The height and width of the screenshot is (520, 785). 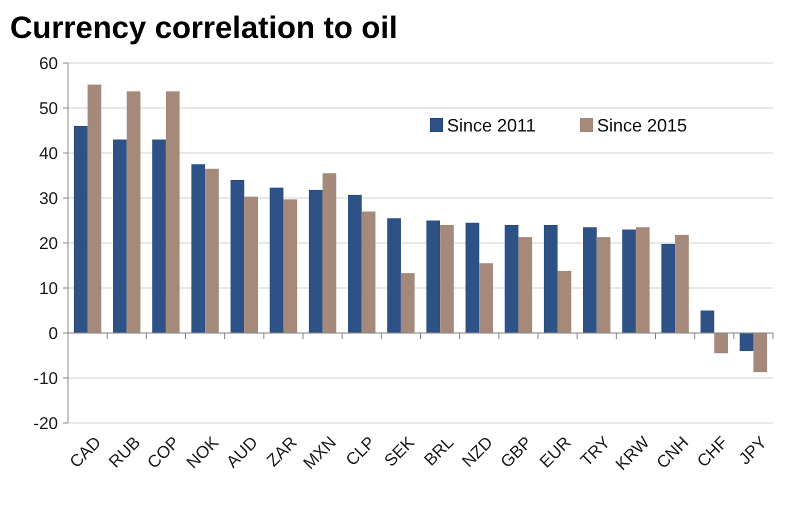 What do you see at coordinates (45, 423) in the screenshot?
I see `y-tick-label: -20` at bounding box center [45, 423].